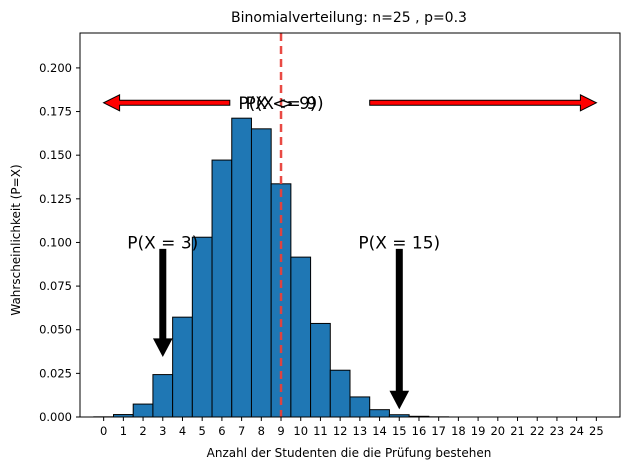 This screenshot has height=470, width=630. Describe the element at coordinates (142, 431) in the screenshot. I see `x-tick-label: 2` at that location.